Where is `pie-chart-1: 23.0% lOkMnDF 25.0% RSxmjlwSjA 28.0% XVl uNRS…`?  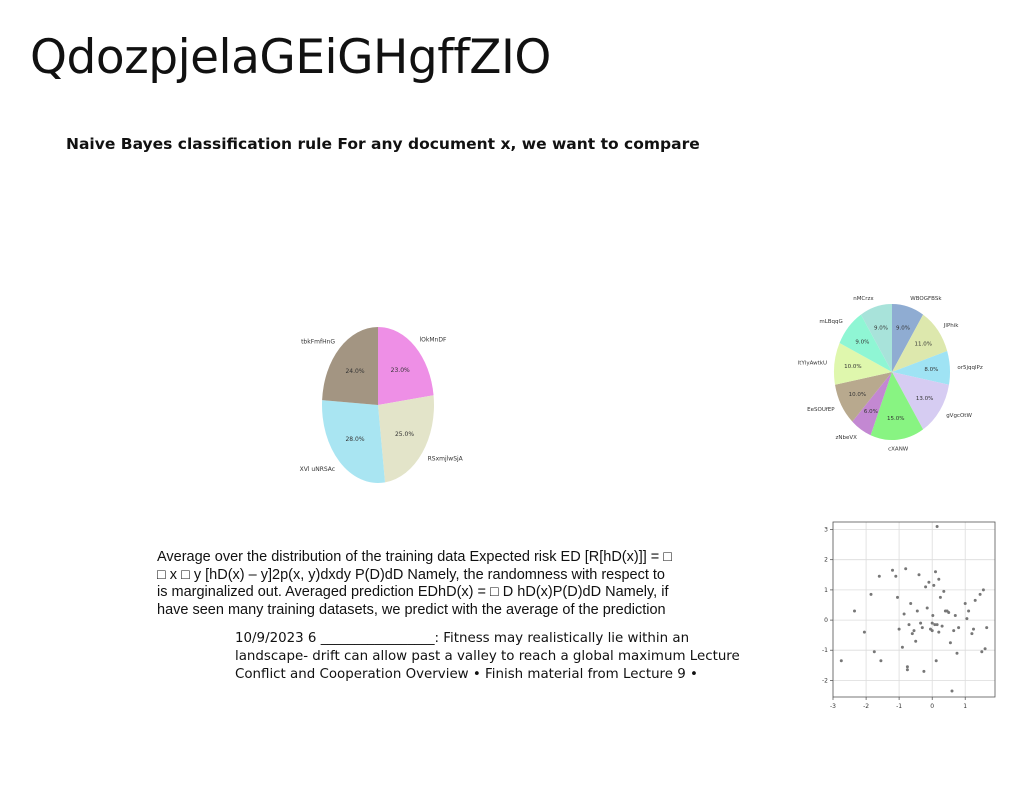
pie-chart-1: 23.0% lOkMnDF 25.0% RSxmjlwSjA 28.0% XVl uNRS… is located at coordinates (382, 405).